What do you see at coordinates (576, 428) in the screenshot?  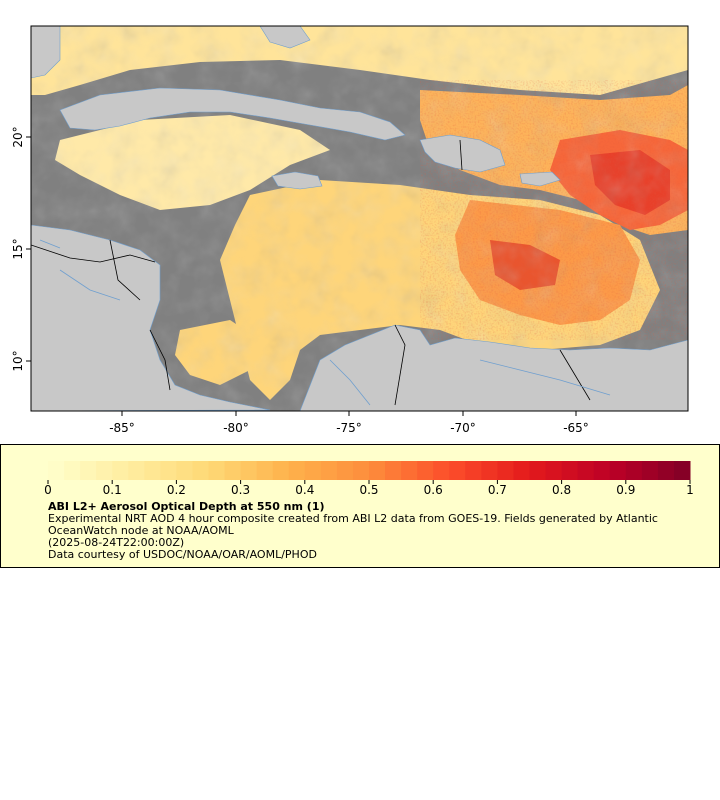 I see `lon-tick-label: -65°` at bounding box center [576, 428].